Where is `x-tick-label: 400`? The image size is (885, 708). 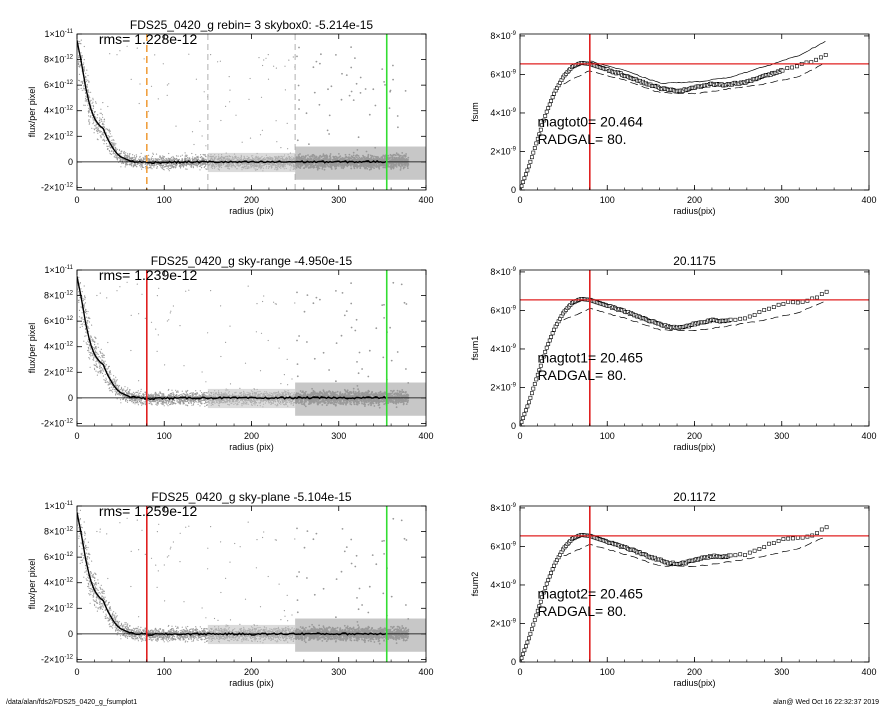 x-tick-label: 400 is located at coordinates (425, 200).